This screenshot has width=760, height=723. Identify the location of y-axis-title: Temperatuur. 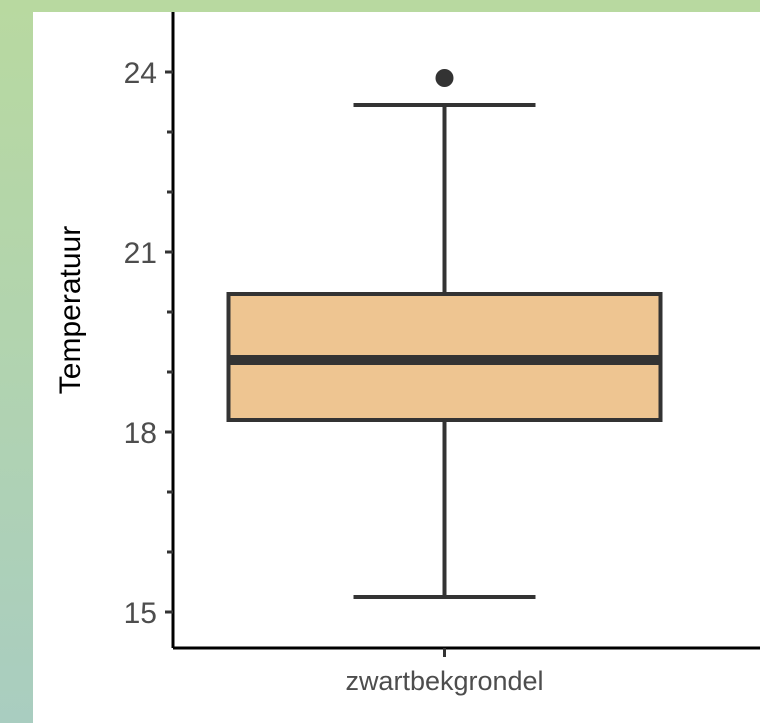
(70, 310).